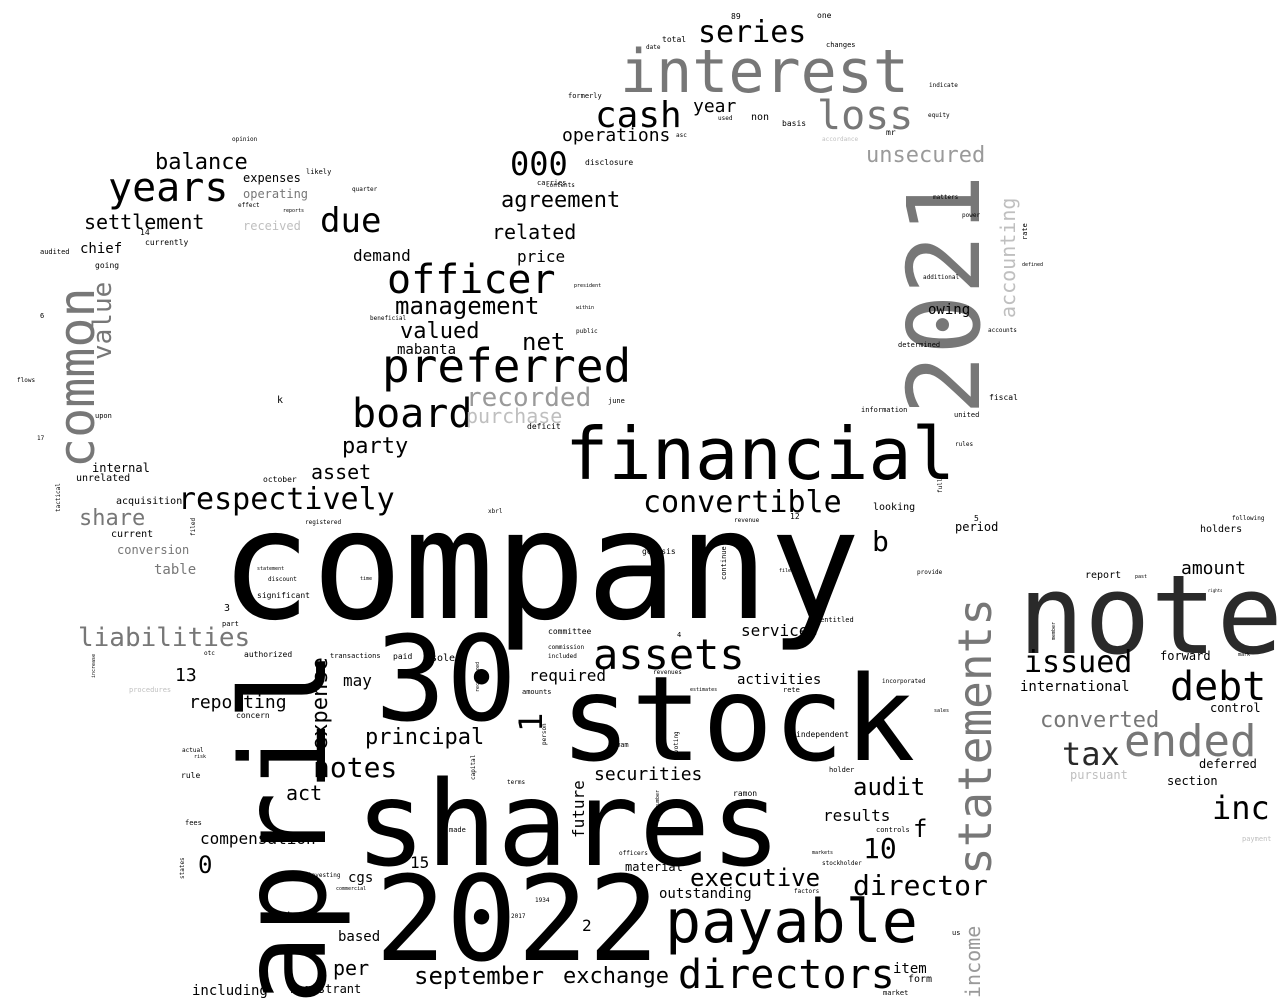 This screenshot has height=1005, width=1280. What do you see at coordinates (175, 570) in the screenshot?
I see `word-table: table` at bounding box center [175, 570].